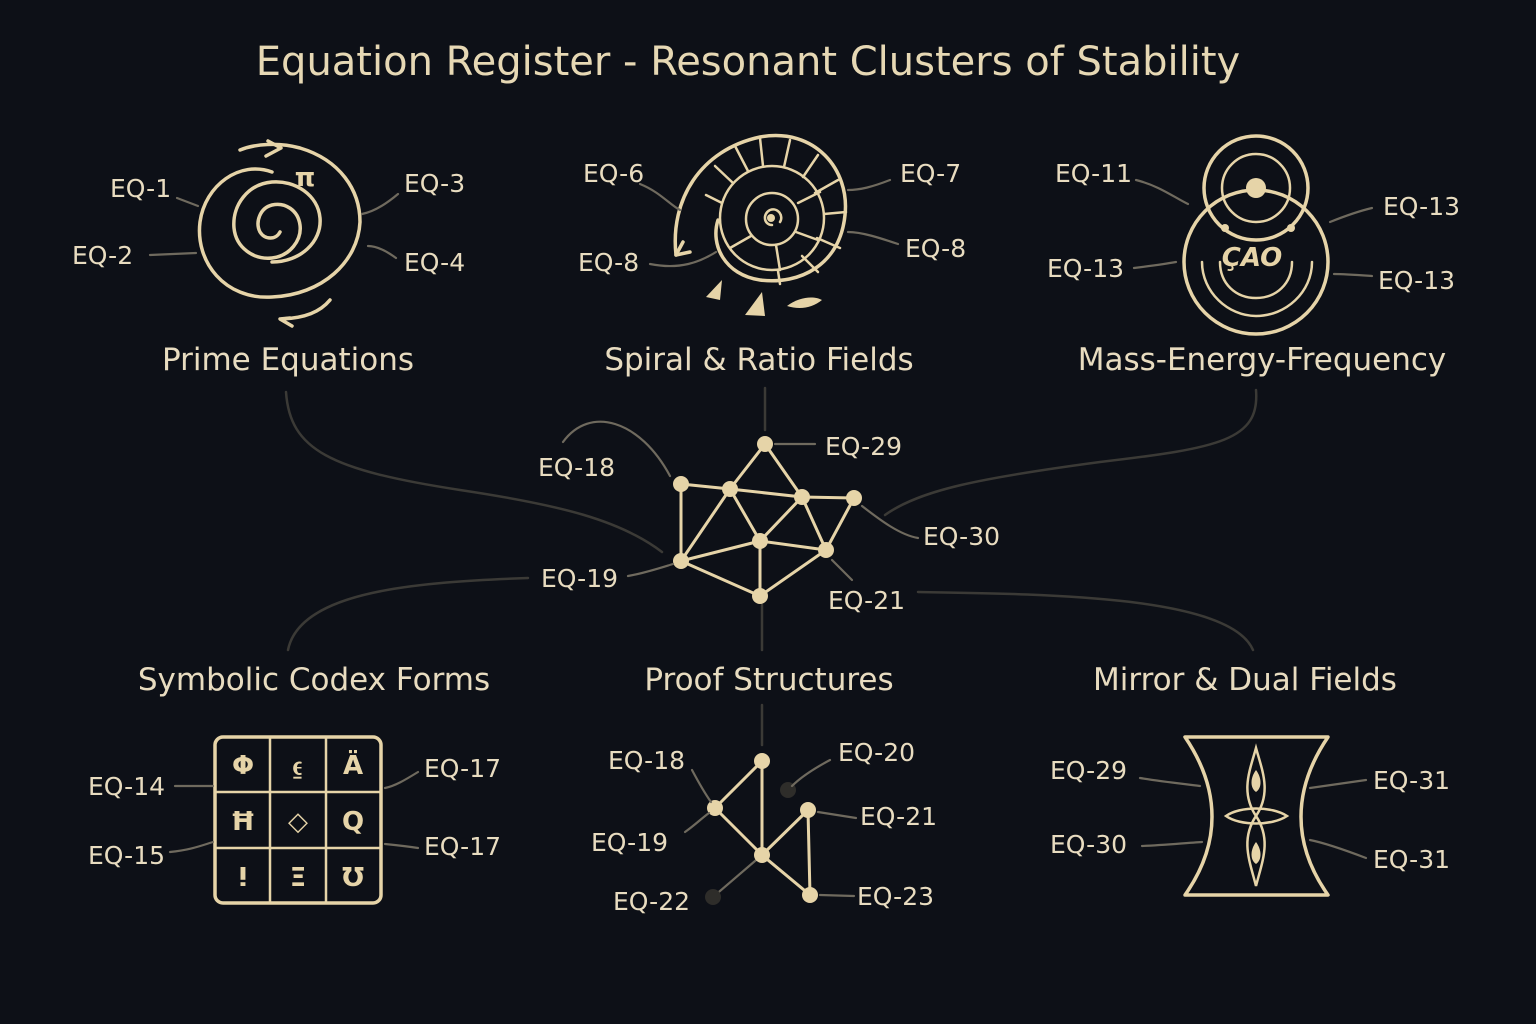  I want to click on codex-glyph: Q, so click(353, 822).